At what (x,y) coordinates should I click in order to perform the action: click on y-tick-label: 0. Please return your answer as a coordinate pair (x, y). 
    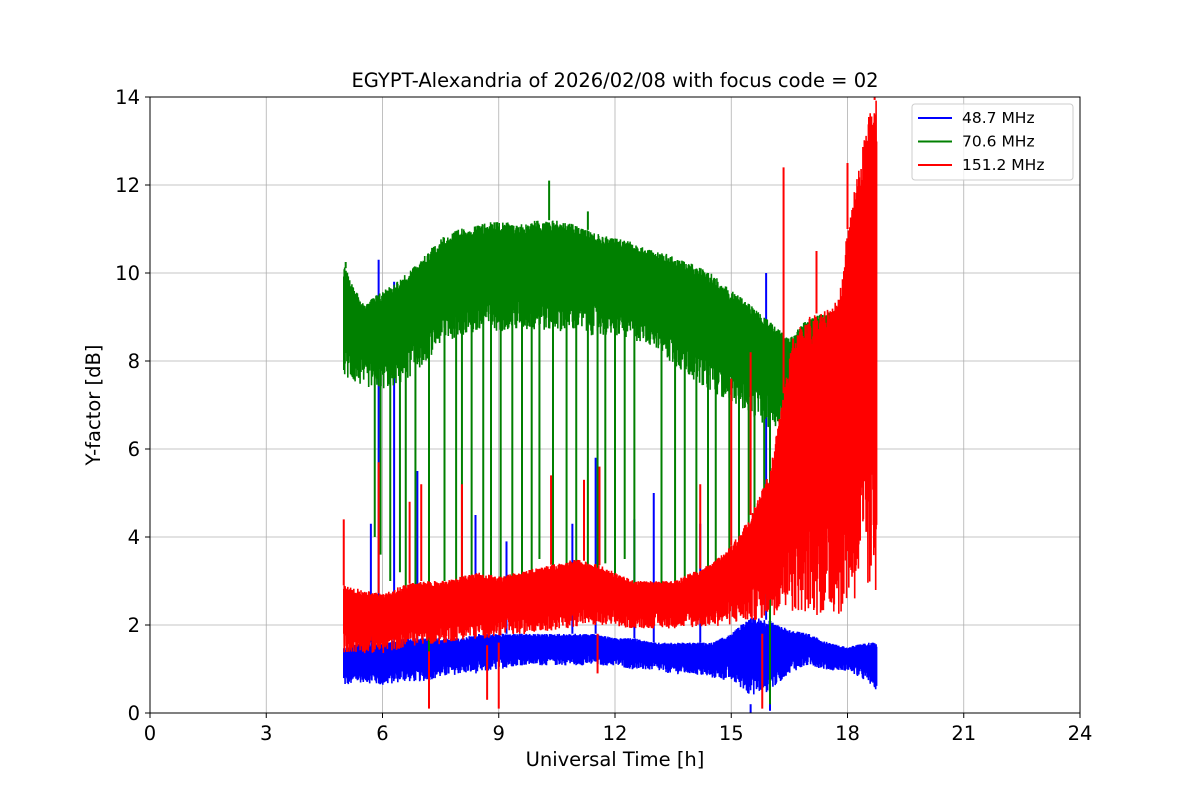
    Looking at the image, I should click on (134, 713).